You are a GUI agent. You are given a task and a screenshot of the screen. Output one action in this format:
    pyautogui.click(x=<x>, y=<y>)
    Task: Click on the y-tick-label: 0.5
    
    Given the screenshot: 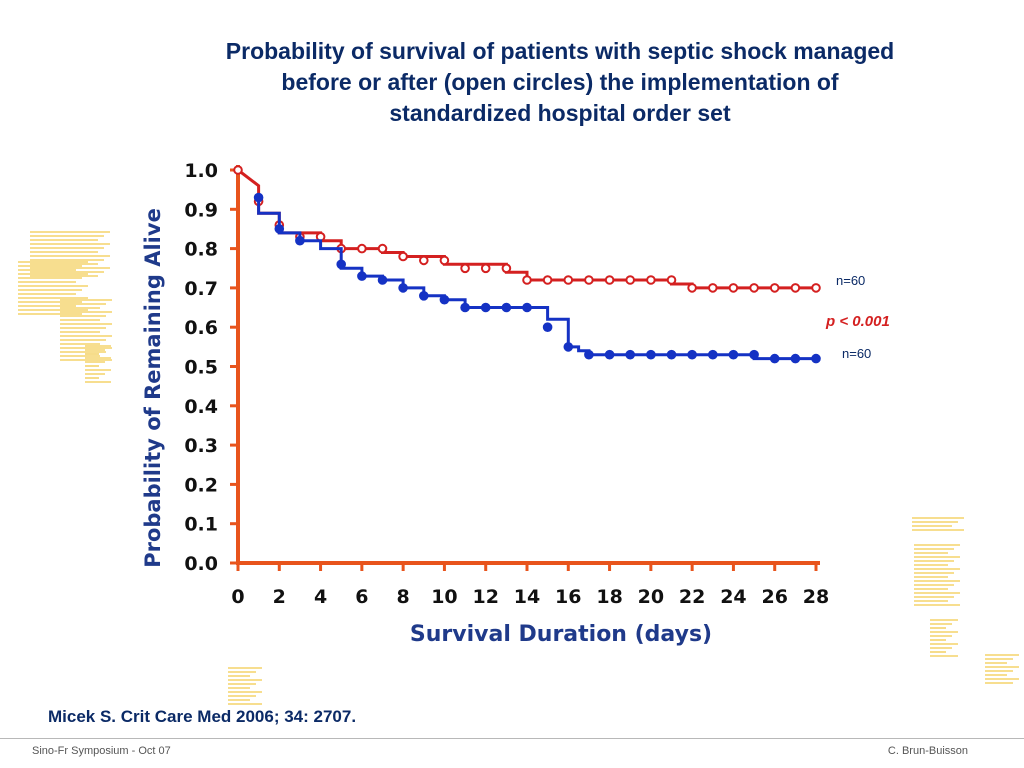 What is the action you would take?
    pyautogui.click(x=201, y=368)
    